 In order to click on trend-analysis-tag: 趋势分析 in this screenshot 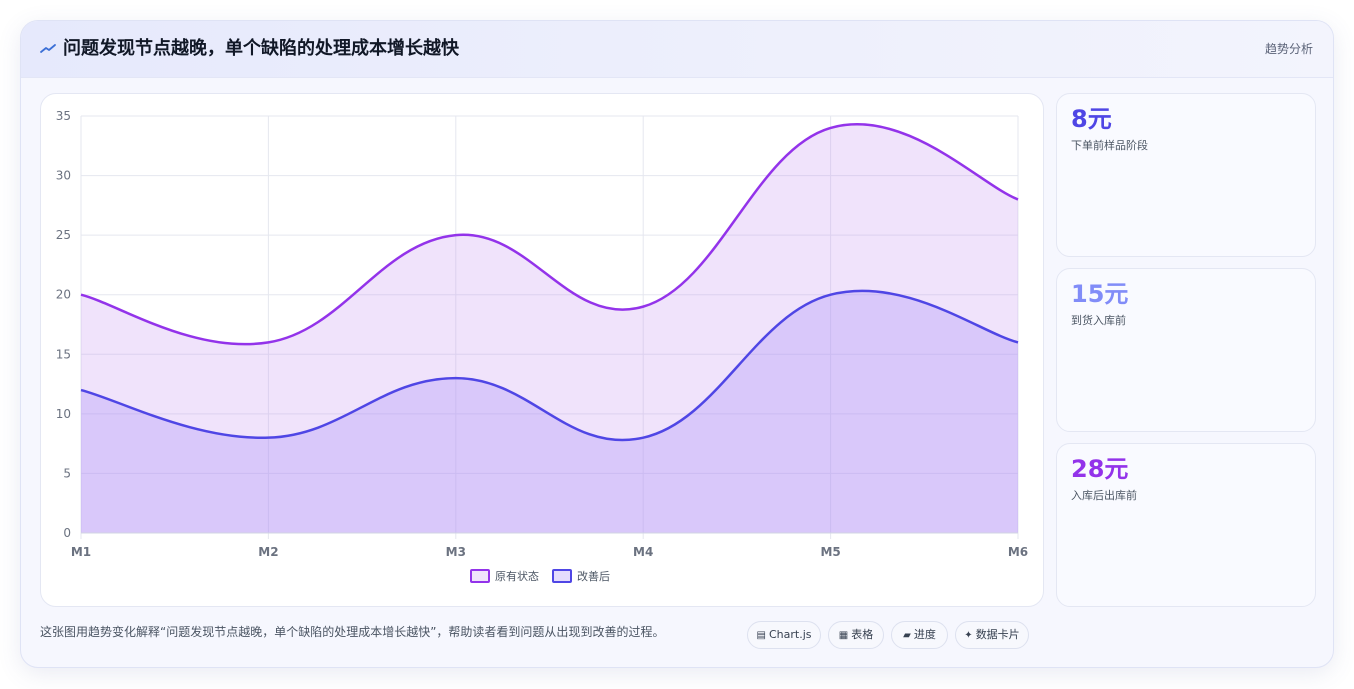, I will do `click(1288, 49)`.